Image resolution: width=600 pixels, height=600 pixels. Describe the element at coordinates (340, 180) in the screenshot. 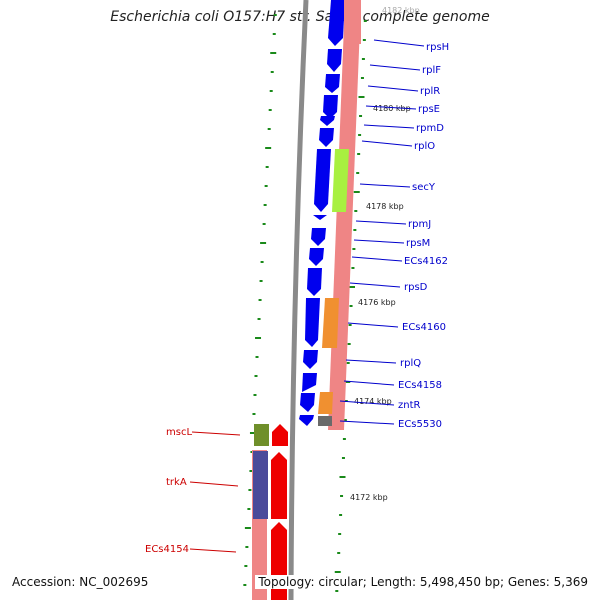

I see `gene-secY-box` at that location.